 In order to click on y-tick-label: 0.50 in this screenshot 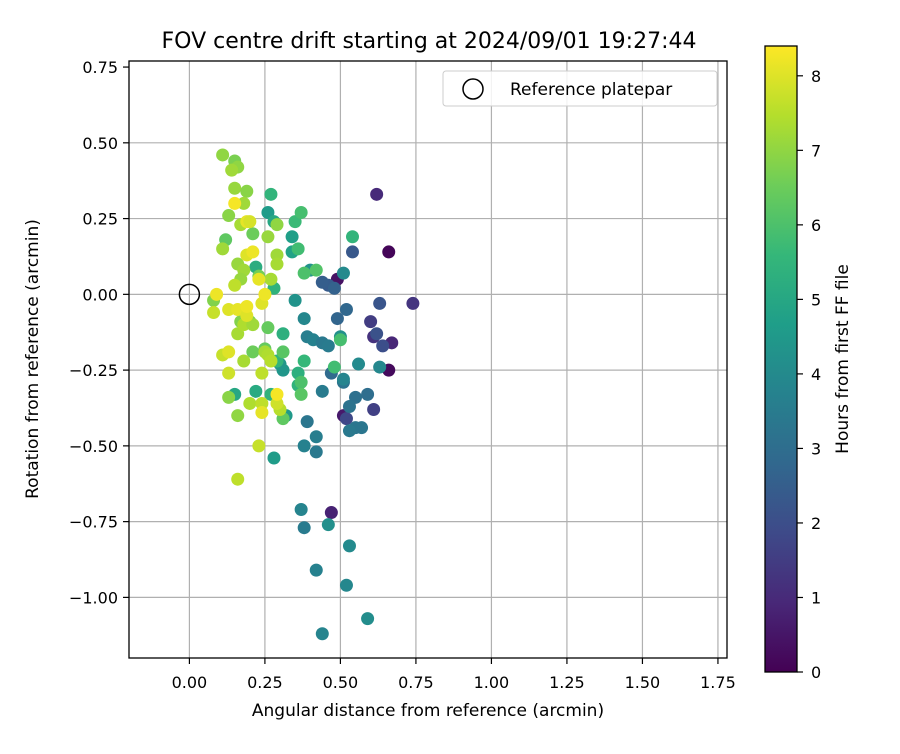, I will do `click(100, 143)`.